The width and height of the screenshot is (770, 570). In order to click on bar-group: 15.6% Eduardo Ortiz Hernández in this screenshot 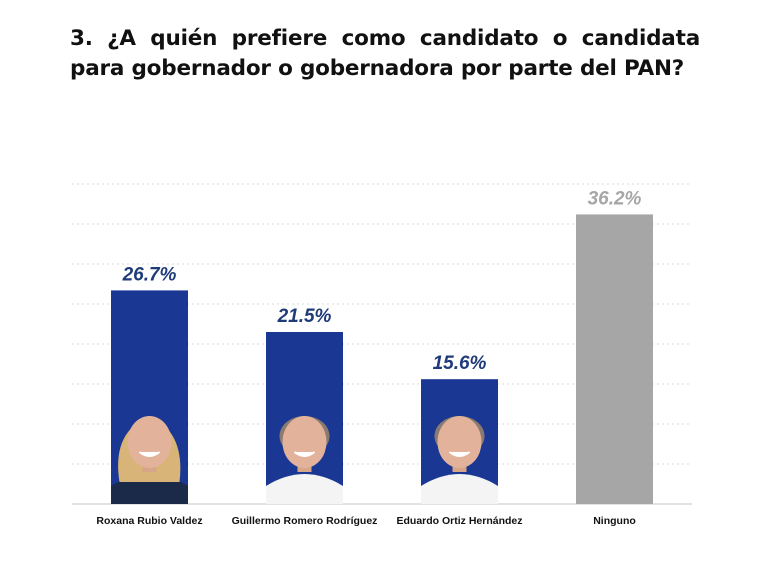, I will do `click(459, 440)`.